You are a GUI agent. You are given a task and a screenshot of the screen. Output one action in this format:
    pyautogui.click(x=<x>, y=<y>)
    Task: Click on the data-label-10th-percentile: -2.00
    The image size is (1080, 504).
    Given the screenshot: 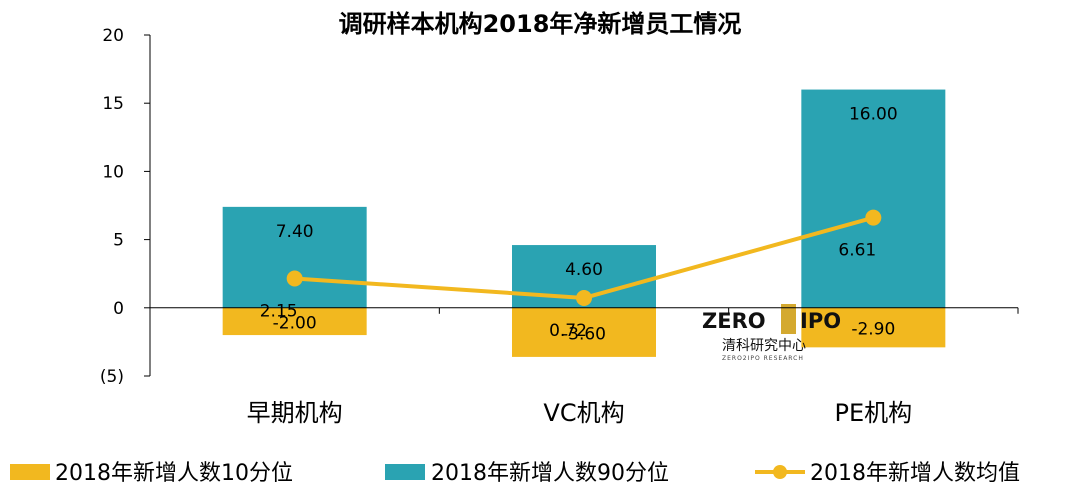 What is the action you would take?
    pyautogui.click(x=295, y=323)
    